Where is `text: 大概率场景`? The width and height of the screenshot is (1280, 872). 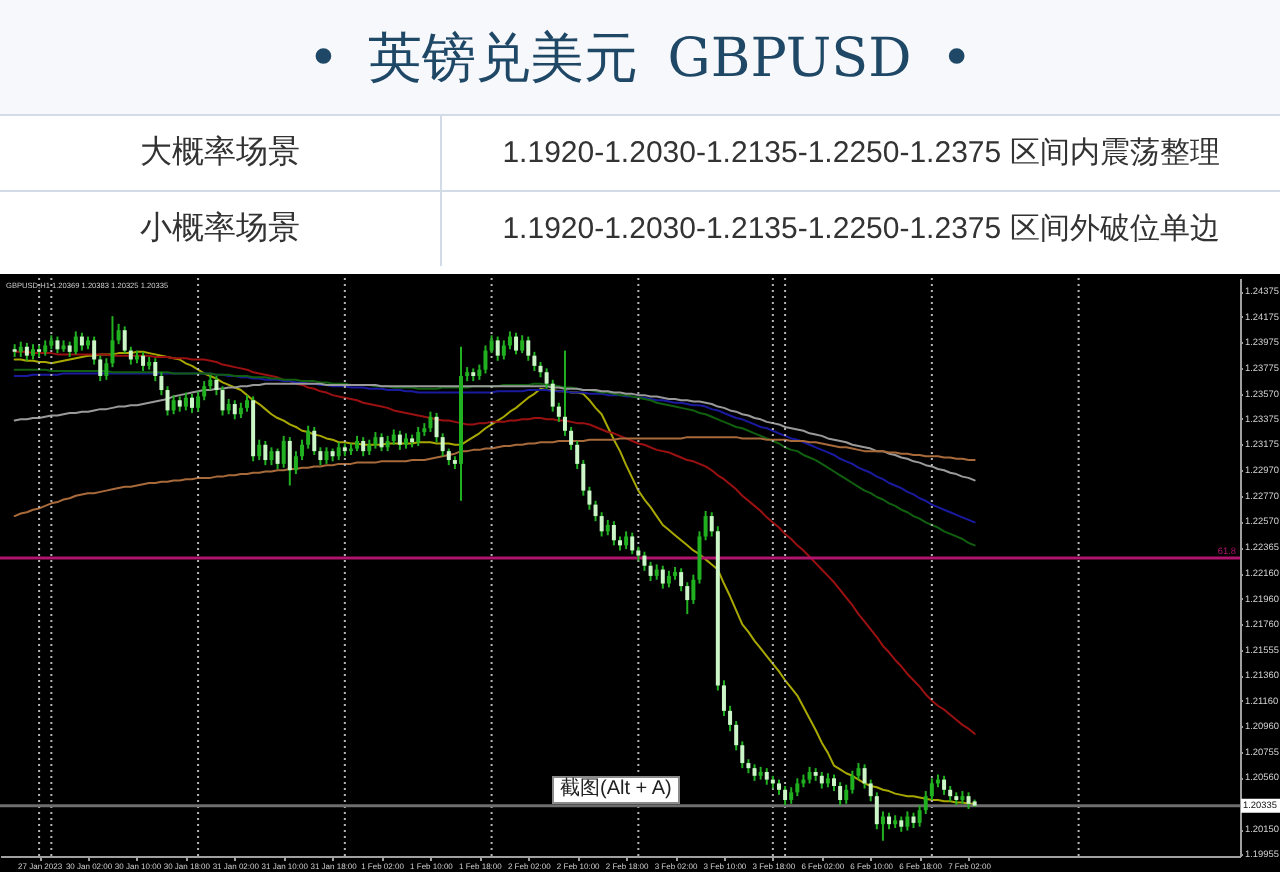
text: 大概率场景 is located at coordinates (220, 153).